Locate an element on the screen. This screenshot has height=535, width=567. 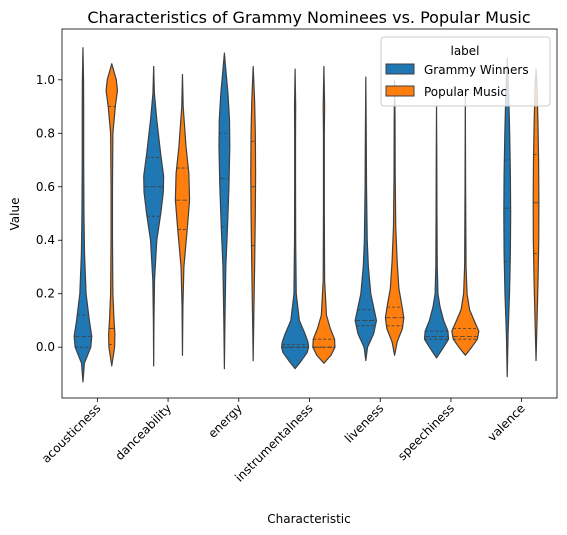
x-tick-label-energy: energy is located at coordinates (224, 420).